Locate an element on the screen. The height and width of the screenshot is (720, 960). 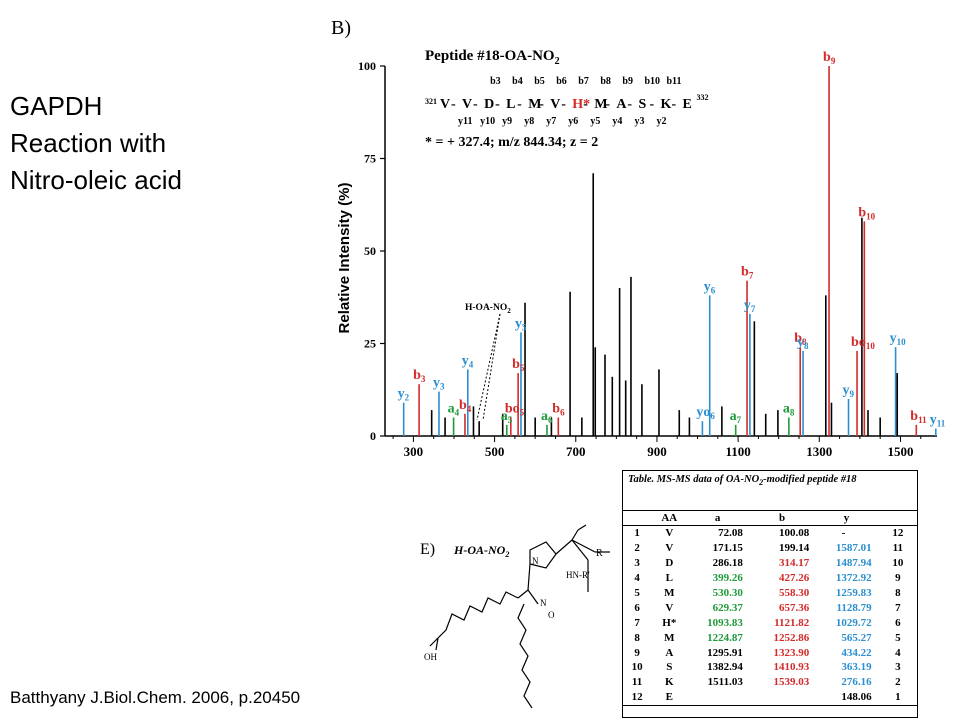
sequence-residue: K is located at coordinates (666, 104).